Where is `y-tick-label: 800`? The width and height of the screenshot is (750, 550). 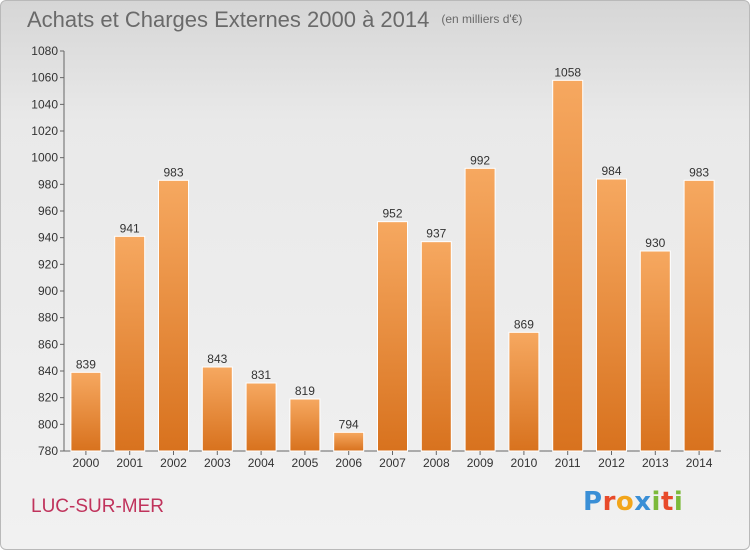
y-tick-label: 800 is located at coordinates (48, 424).